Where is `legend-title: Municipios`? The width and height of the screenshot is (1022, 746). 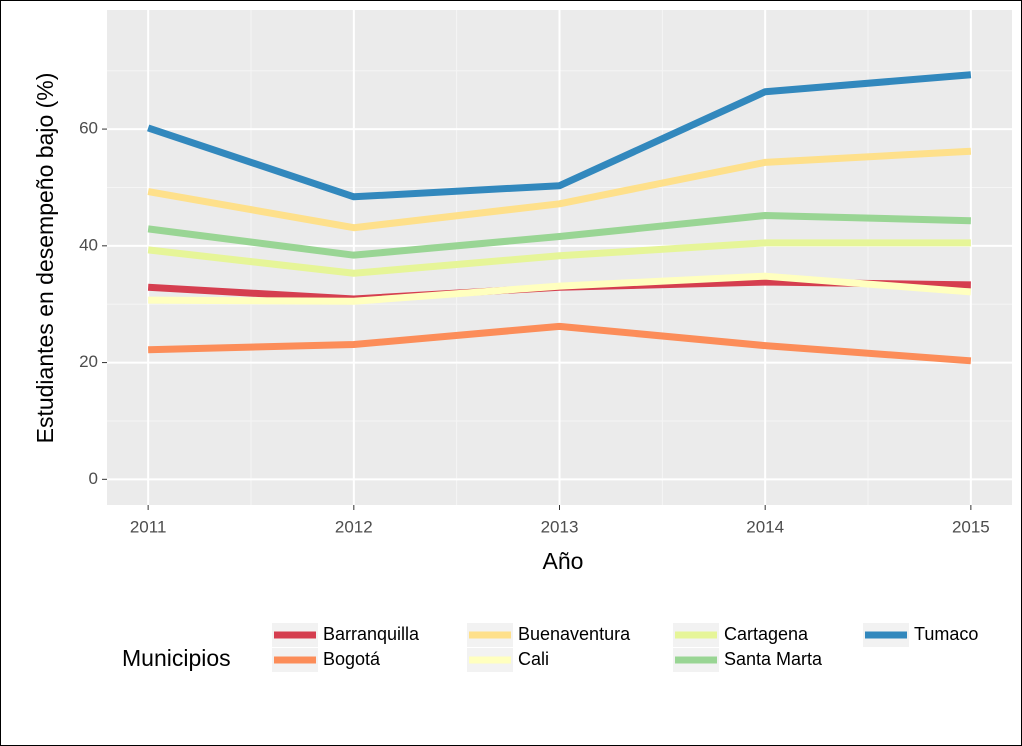
legend-title: Municipios is located at coordinates (176, 658).